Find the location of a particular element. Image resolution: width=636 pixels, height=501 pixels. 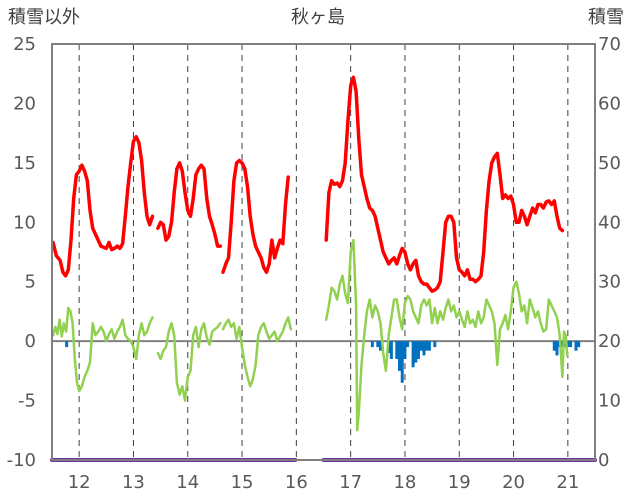

right-tick-label: 10 is located at coordinates (609, 401).